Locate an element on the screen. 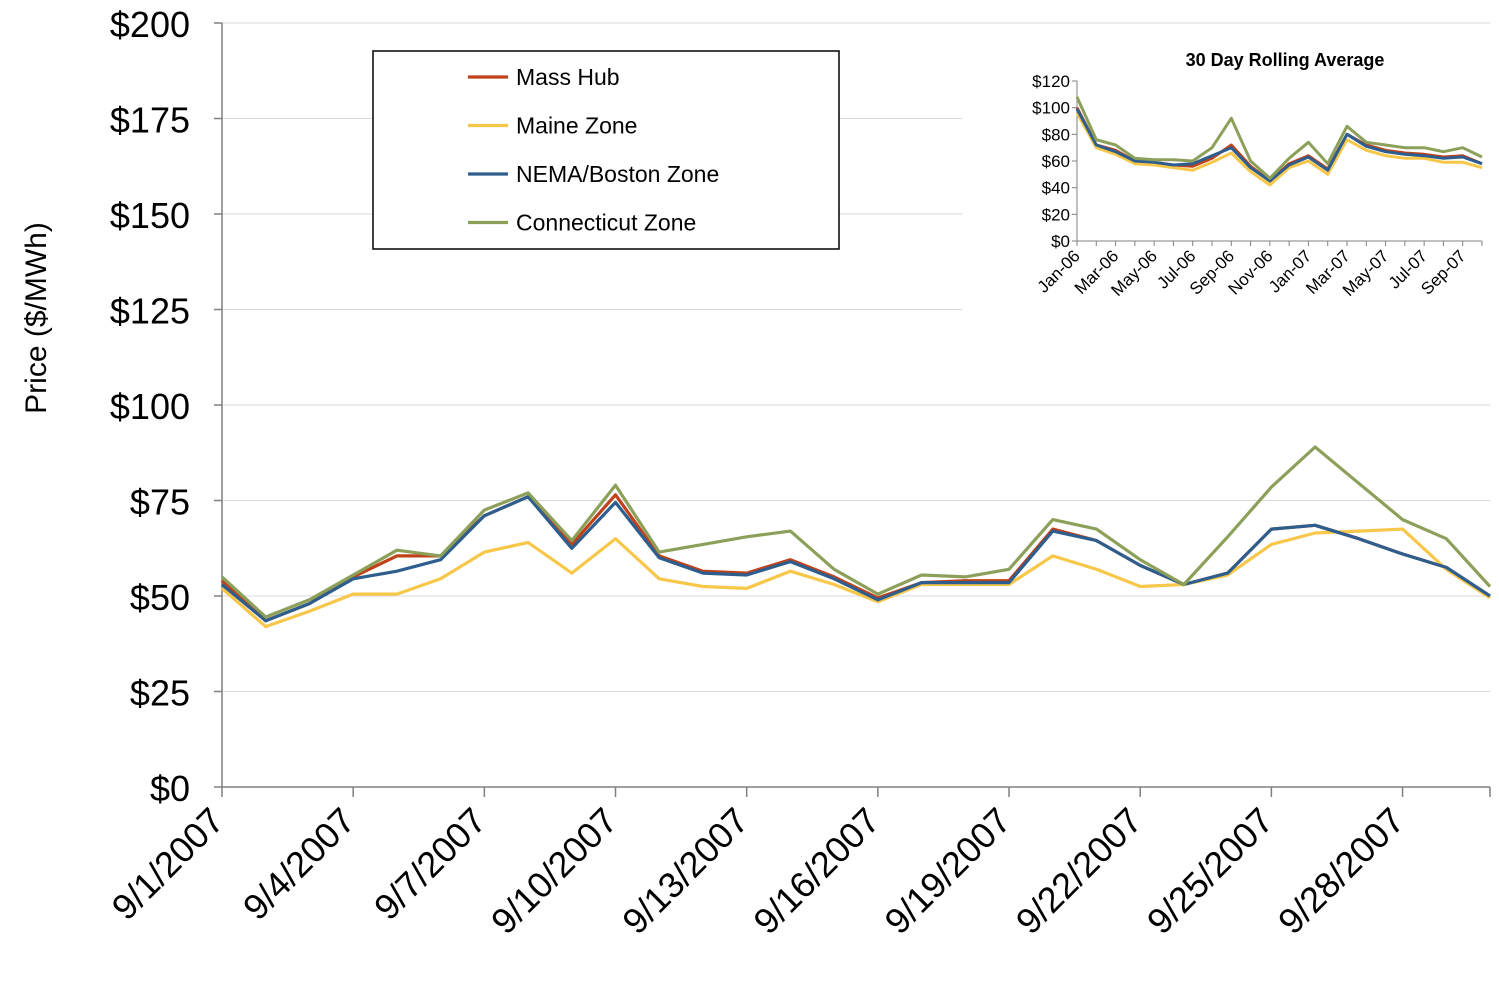  x-tick-label: 9/4/2007 is located at coordinates (299, 864).